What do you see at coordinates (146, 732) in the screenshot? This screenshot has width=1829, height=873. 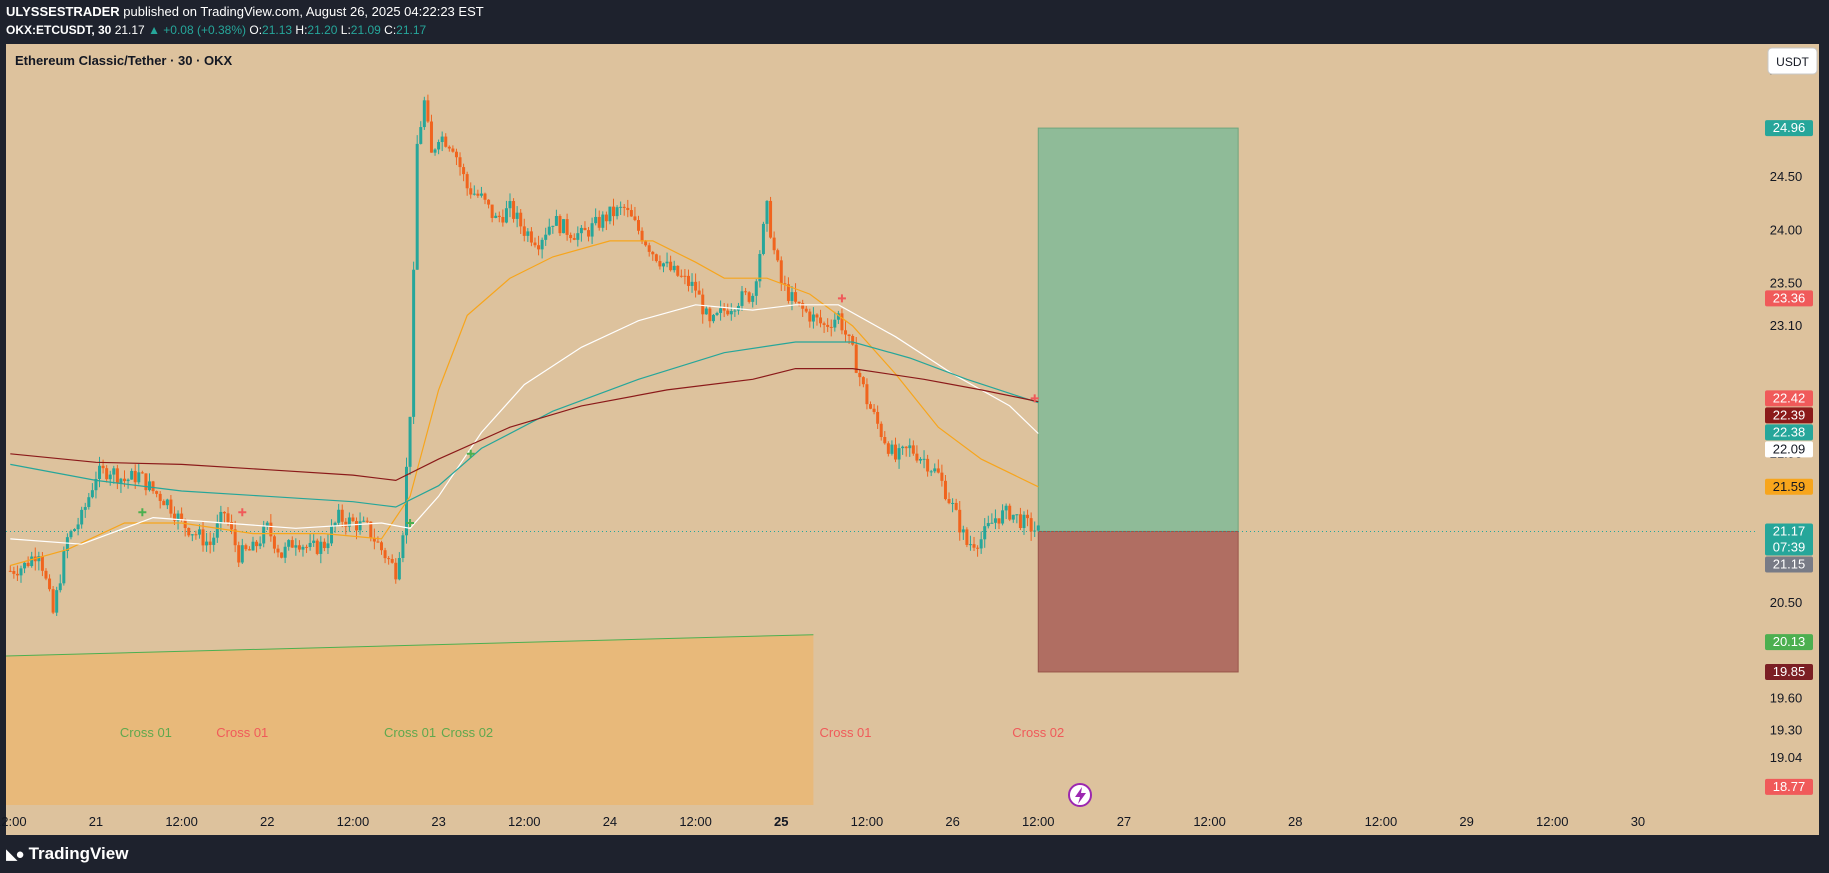 I see `cross-label: Cross 01` at bounding box center [146, 732].